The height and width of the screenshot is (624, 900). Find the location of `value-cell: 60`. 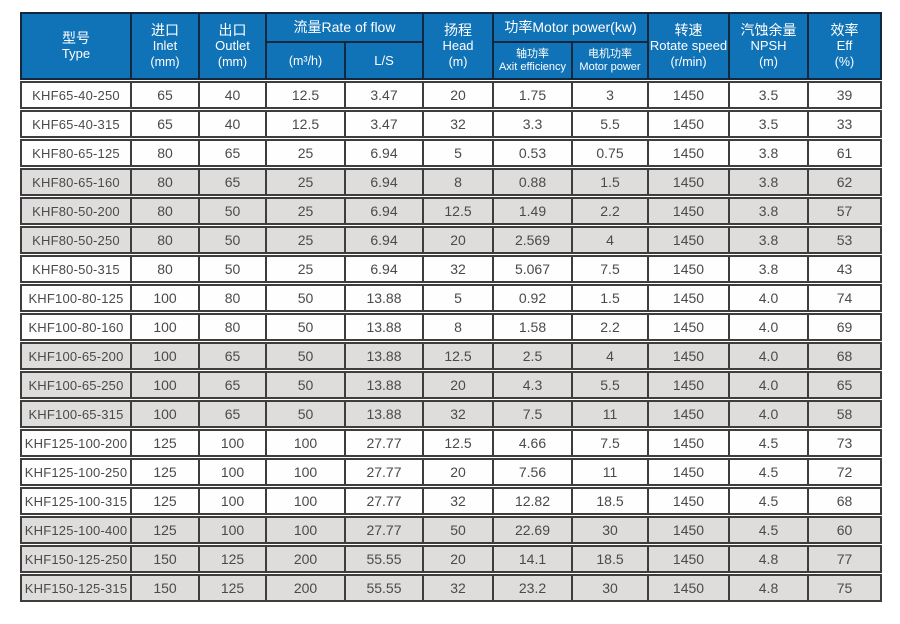

value-cell: 60 is located at coordinates (844, 530).